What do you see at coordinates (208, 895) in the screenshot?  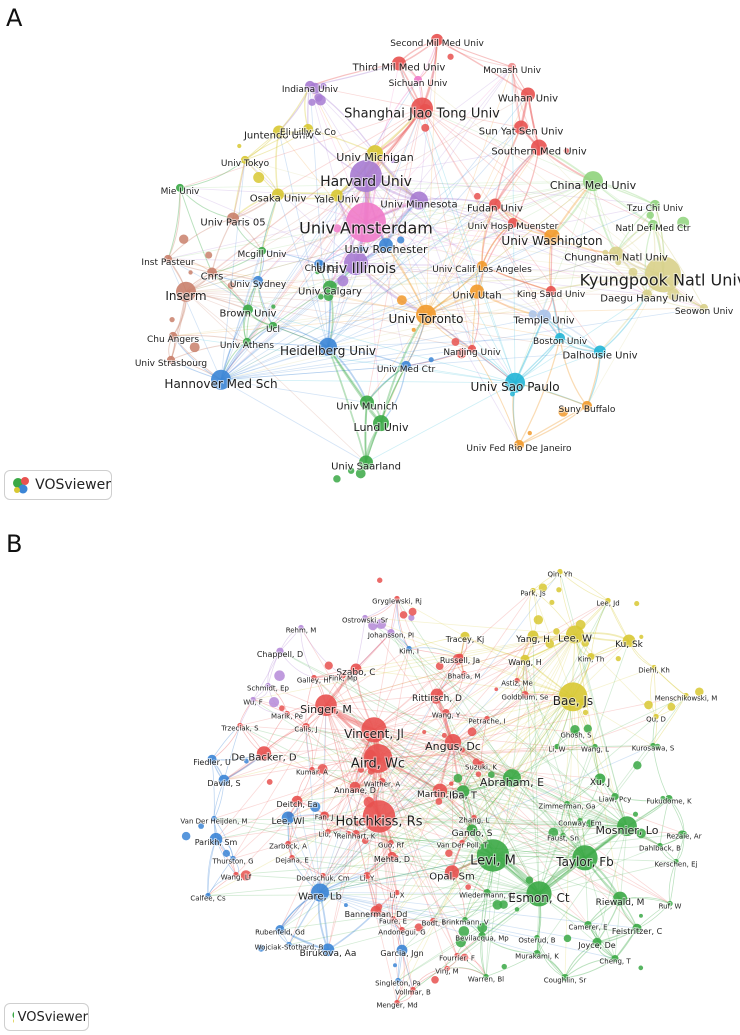 I see `node-calfee-cs` at bounding box center [208, 895].